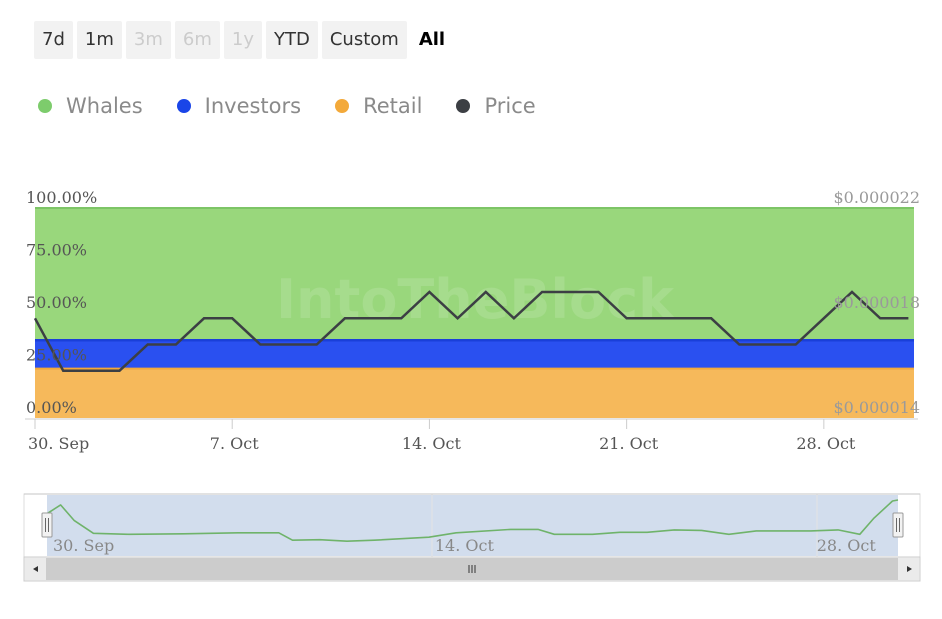 Image resolution: width=942 pixels, height=619 pixels. Describe the element at coordinates (629, 443) in the screenshot. I see `x-tick-label: 21. Oct` at that location.